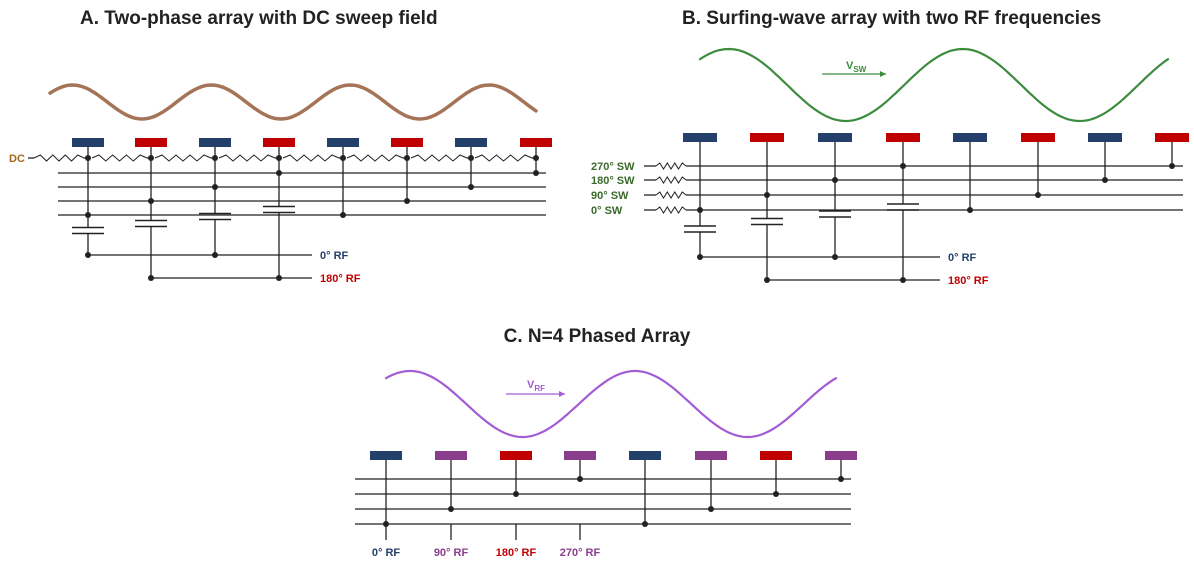 The image size is (1194, 563). Describe the element at coordinates (610, 196) in the screenshot. I see `sweep-label: 90° SW` at that location.